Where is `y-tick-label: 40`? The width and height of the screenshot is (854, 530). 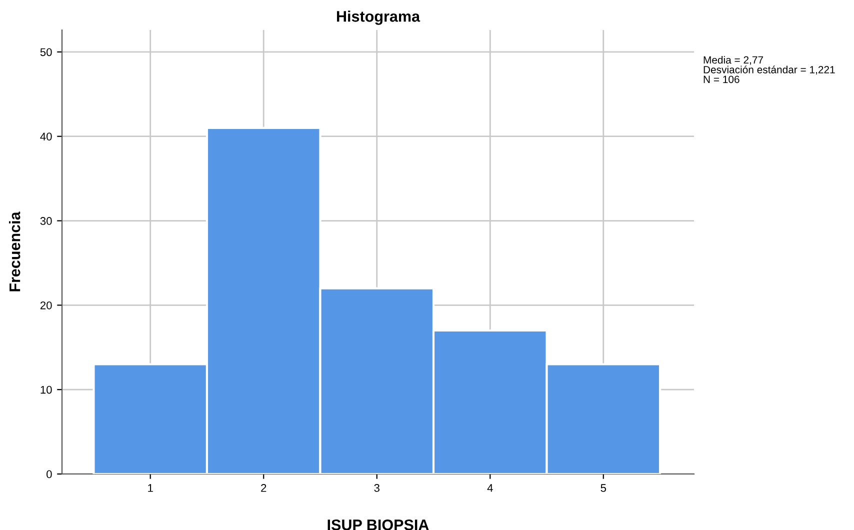
y-tick-label: 40 is located at coordinates (46, 136).